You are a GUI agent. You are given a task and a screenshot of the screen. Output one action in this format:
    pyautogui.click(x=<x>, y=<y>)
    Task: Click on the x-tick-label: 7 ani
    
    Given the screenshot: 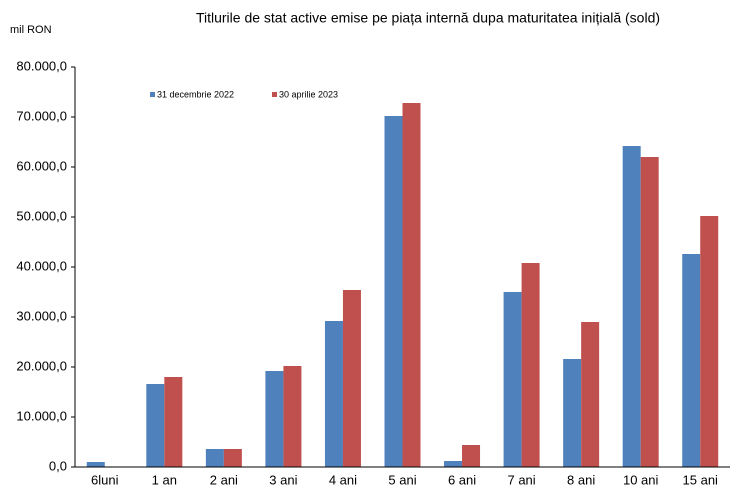 What is the action you would take?
    pyautogui.click(x=521, y=479)
    